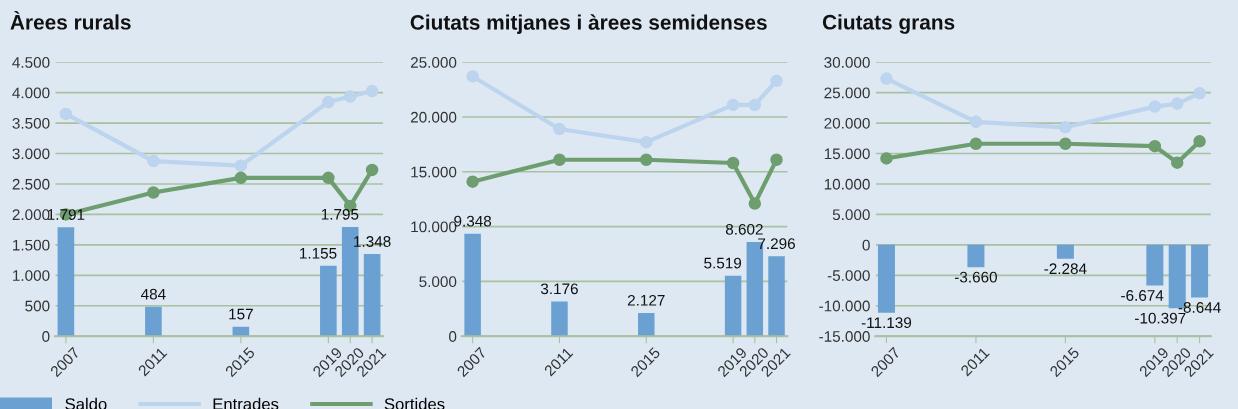 Image resolution: width=1238 pixels, height=409 pixels. I want to click on y-tick-label: -10.000, so click(844, 306).